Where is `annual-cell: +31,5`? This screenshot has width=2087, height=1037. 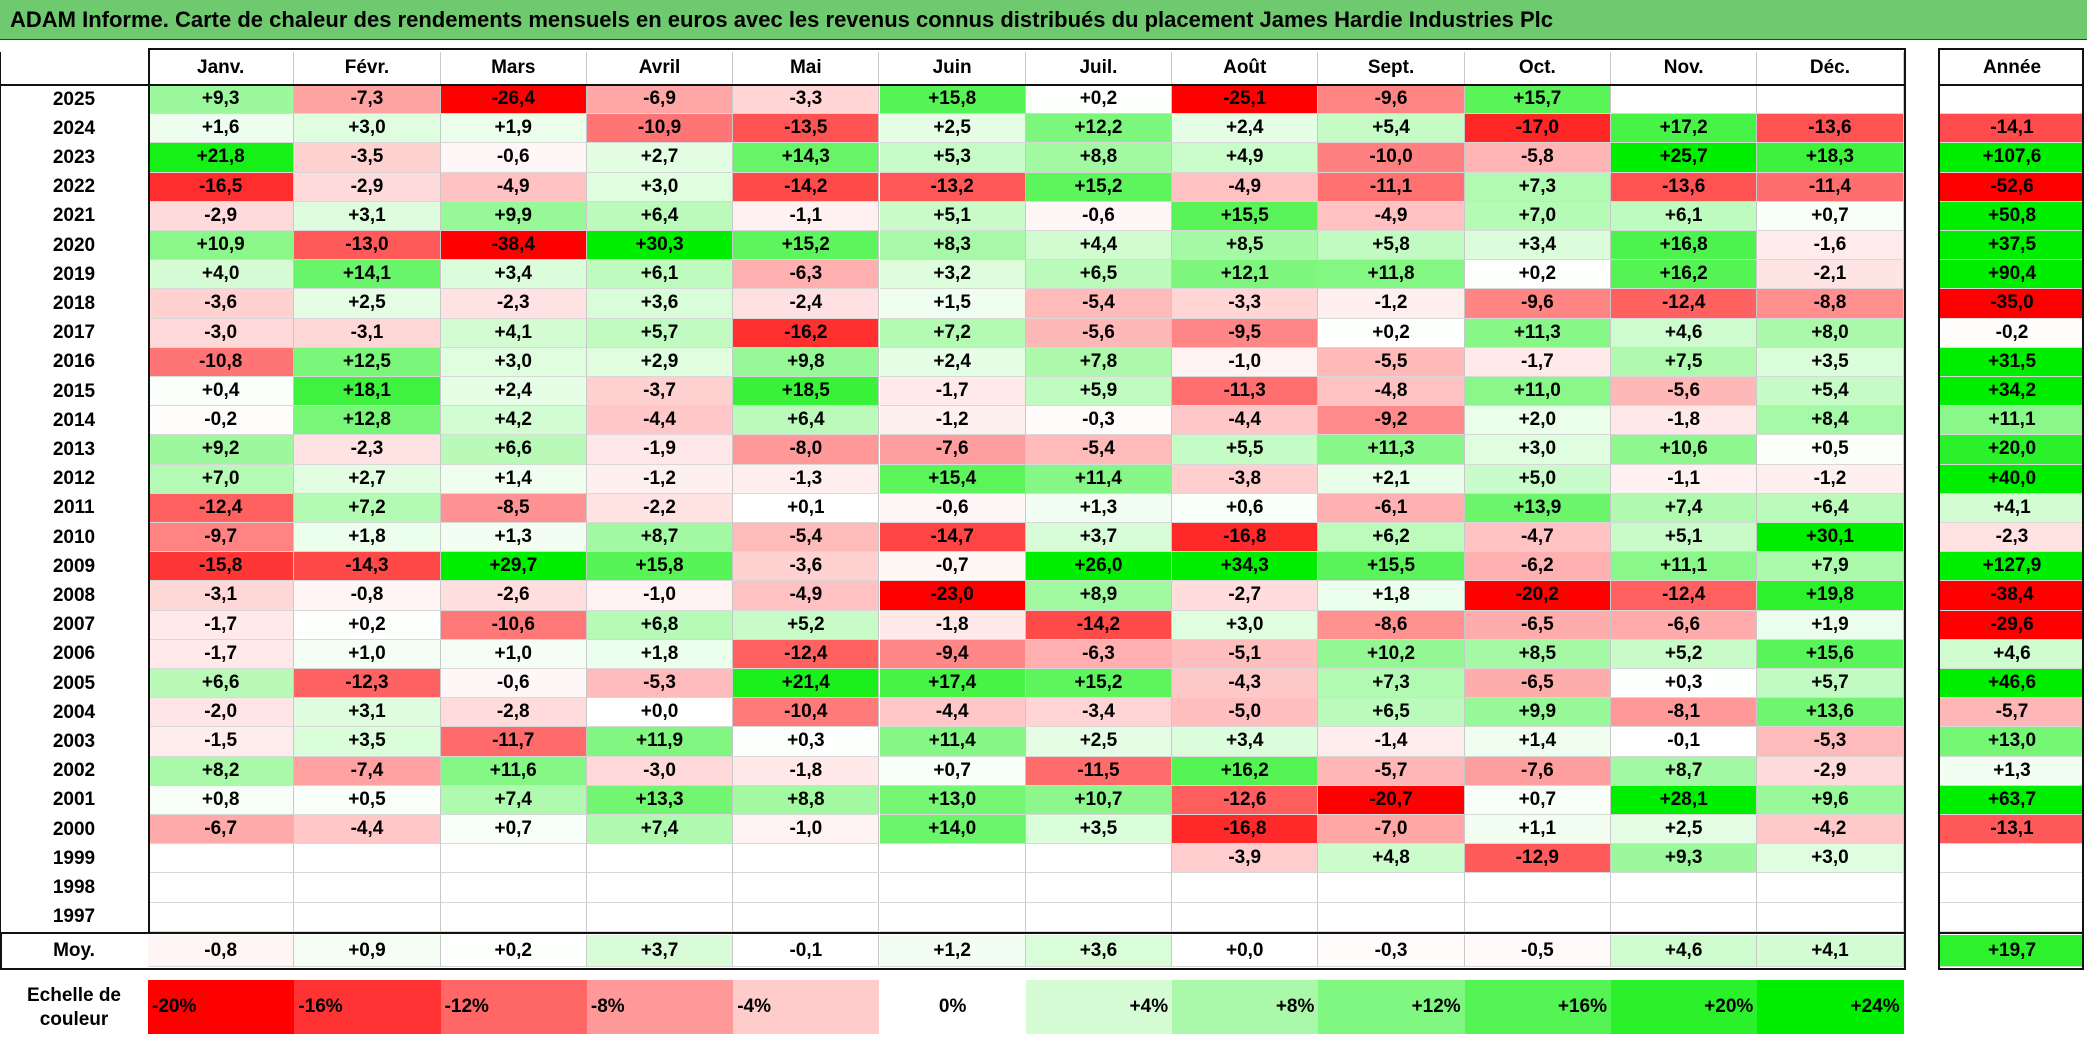 annual-cell: +31,5 is located at coordinates (2012, 362).